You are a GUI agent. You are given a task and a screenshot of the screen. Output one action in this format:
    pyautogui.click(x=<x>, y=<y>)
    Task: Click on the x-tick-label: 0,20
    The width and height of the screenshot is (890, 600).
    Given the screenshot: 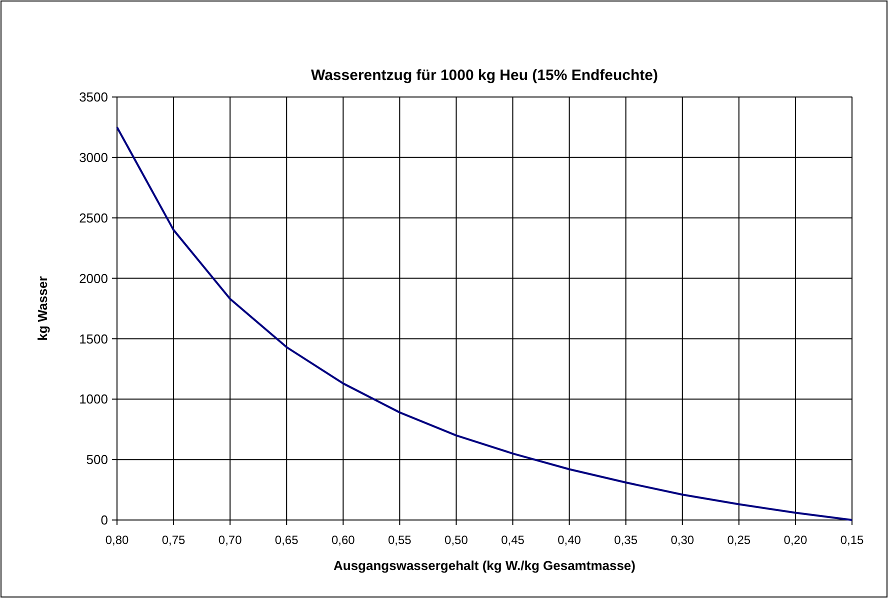 What is the action you would take?
    pyautogui.click(x=796, y=540)
    